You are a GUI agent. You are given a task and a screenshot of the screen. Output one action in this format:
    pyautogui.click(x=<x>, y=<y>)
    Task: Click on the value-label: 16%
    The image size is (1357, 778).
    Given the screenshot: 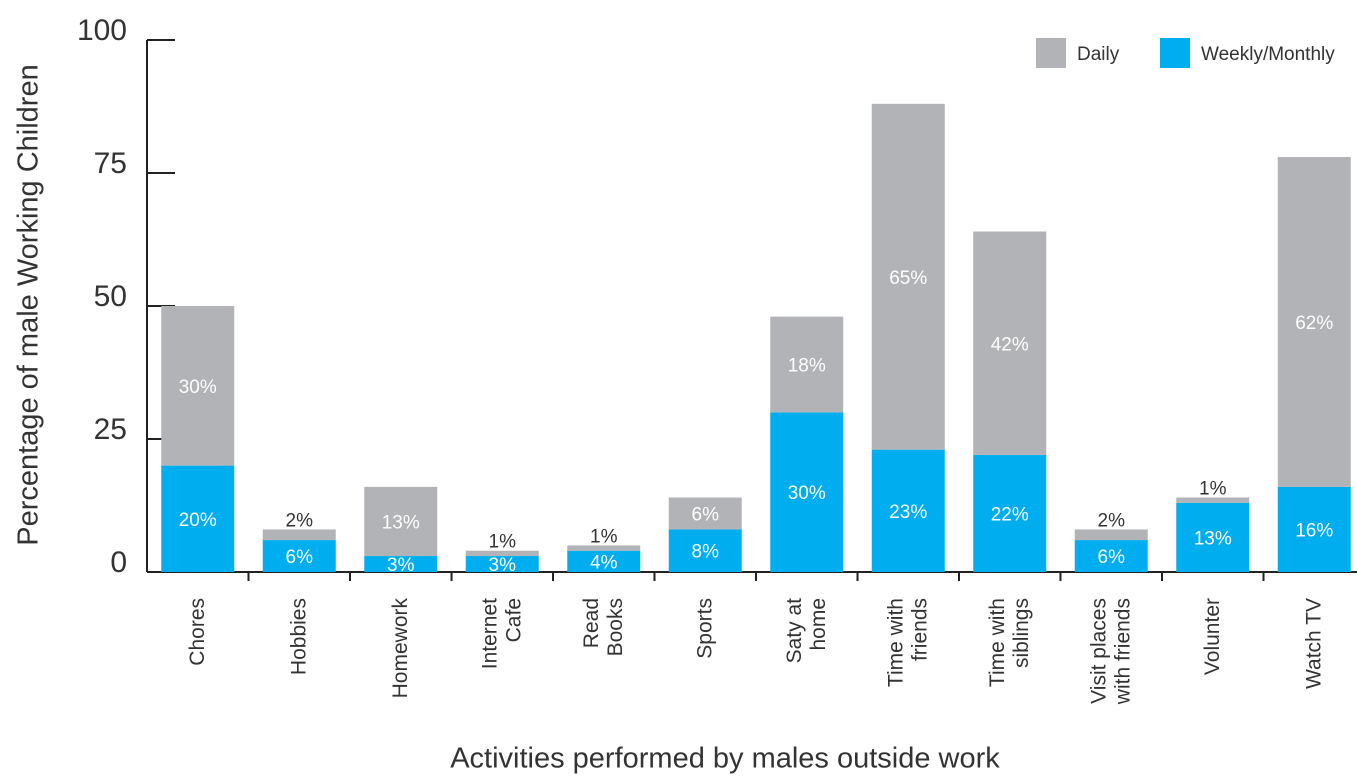 What is the action you would take?
    pyautogui.click(x=1314, y=530)
    